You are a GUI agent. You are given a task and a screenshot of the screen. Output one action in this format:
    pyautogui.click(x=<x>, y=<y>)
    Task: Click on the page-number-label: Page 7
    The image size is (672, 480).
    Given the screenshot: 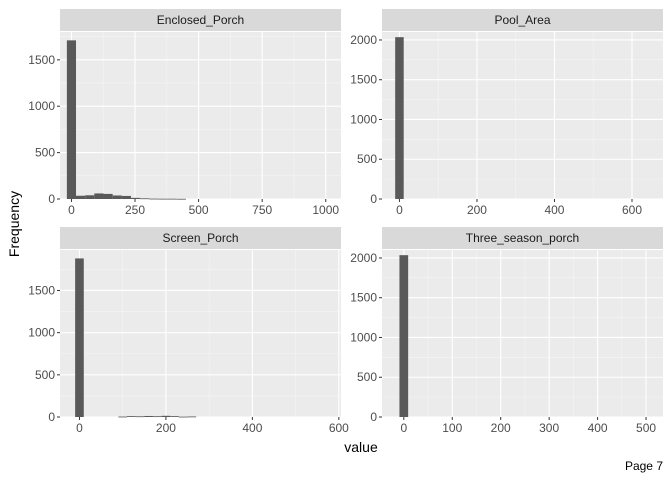 What is the action you would take?
    pyautogui.click(x=643, y=466)
    